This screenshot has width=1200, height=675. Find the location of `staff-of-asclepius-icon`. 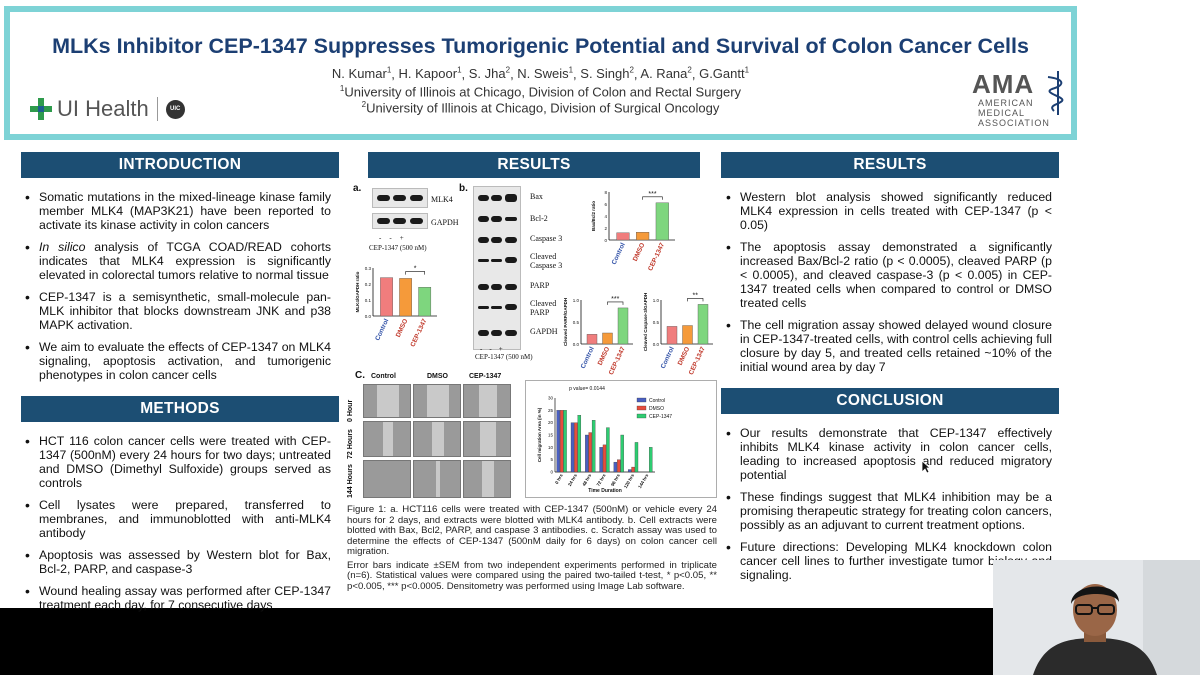

staff-of-asclepius-icon is located at coordinates (1055, 93).